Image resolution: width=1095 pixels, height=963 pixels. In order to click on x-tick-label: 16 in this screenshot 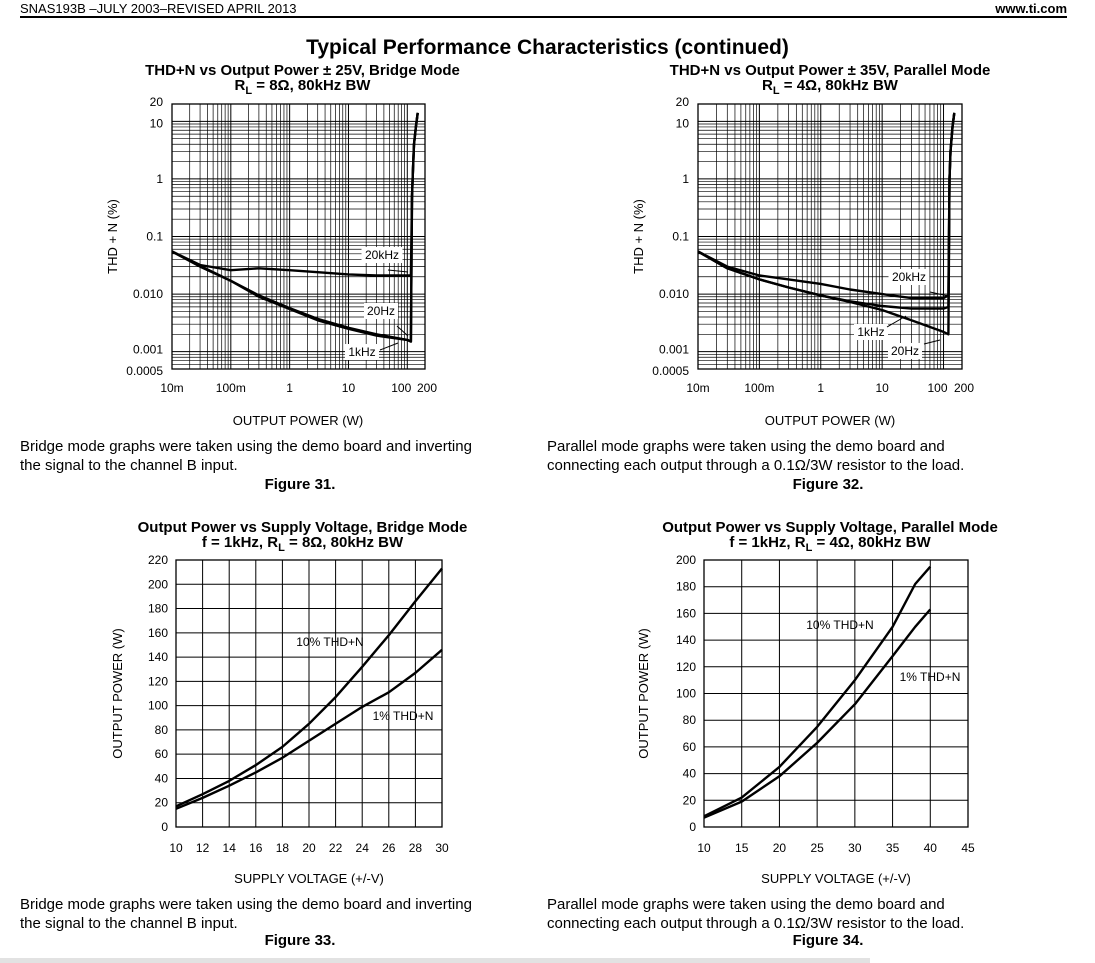, I will do `click(256, 848)`.